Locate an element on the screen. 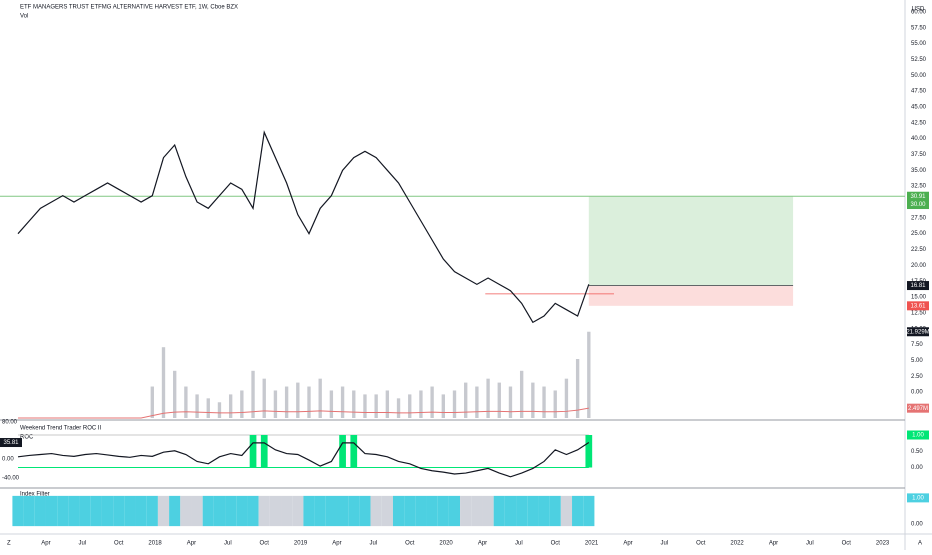  y-tick-label: 60.00 is located at coordinates (919, 13).